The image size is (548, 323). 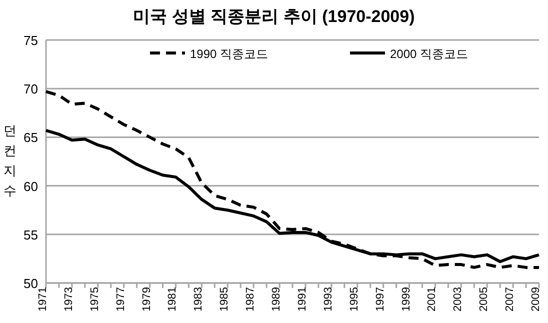 I want to click on x-tick-label: 1995, so click(x=354, y=299).